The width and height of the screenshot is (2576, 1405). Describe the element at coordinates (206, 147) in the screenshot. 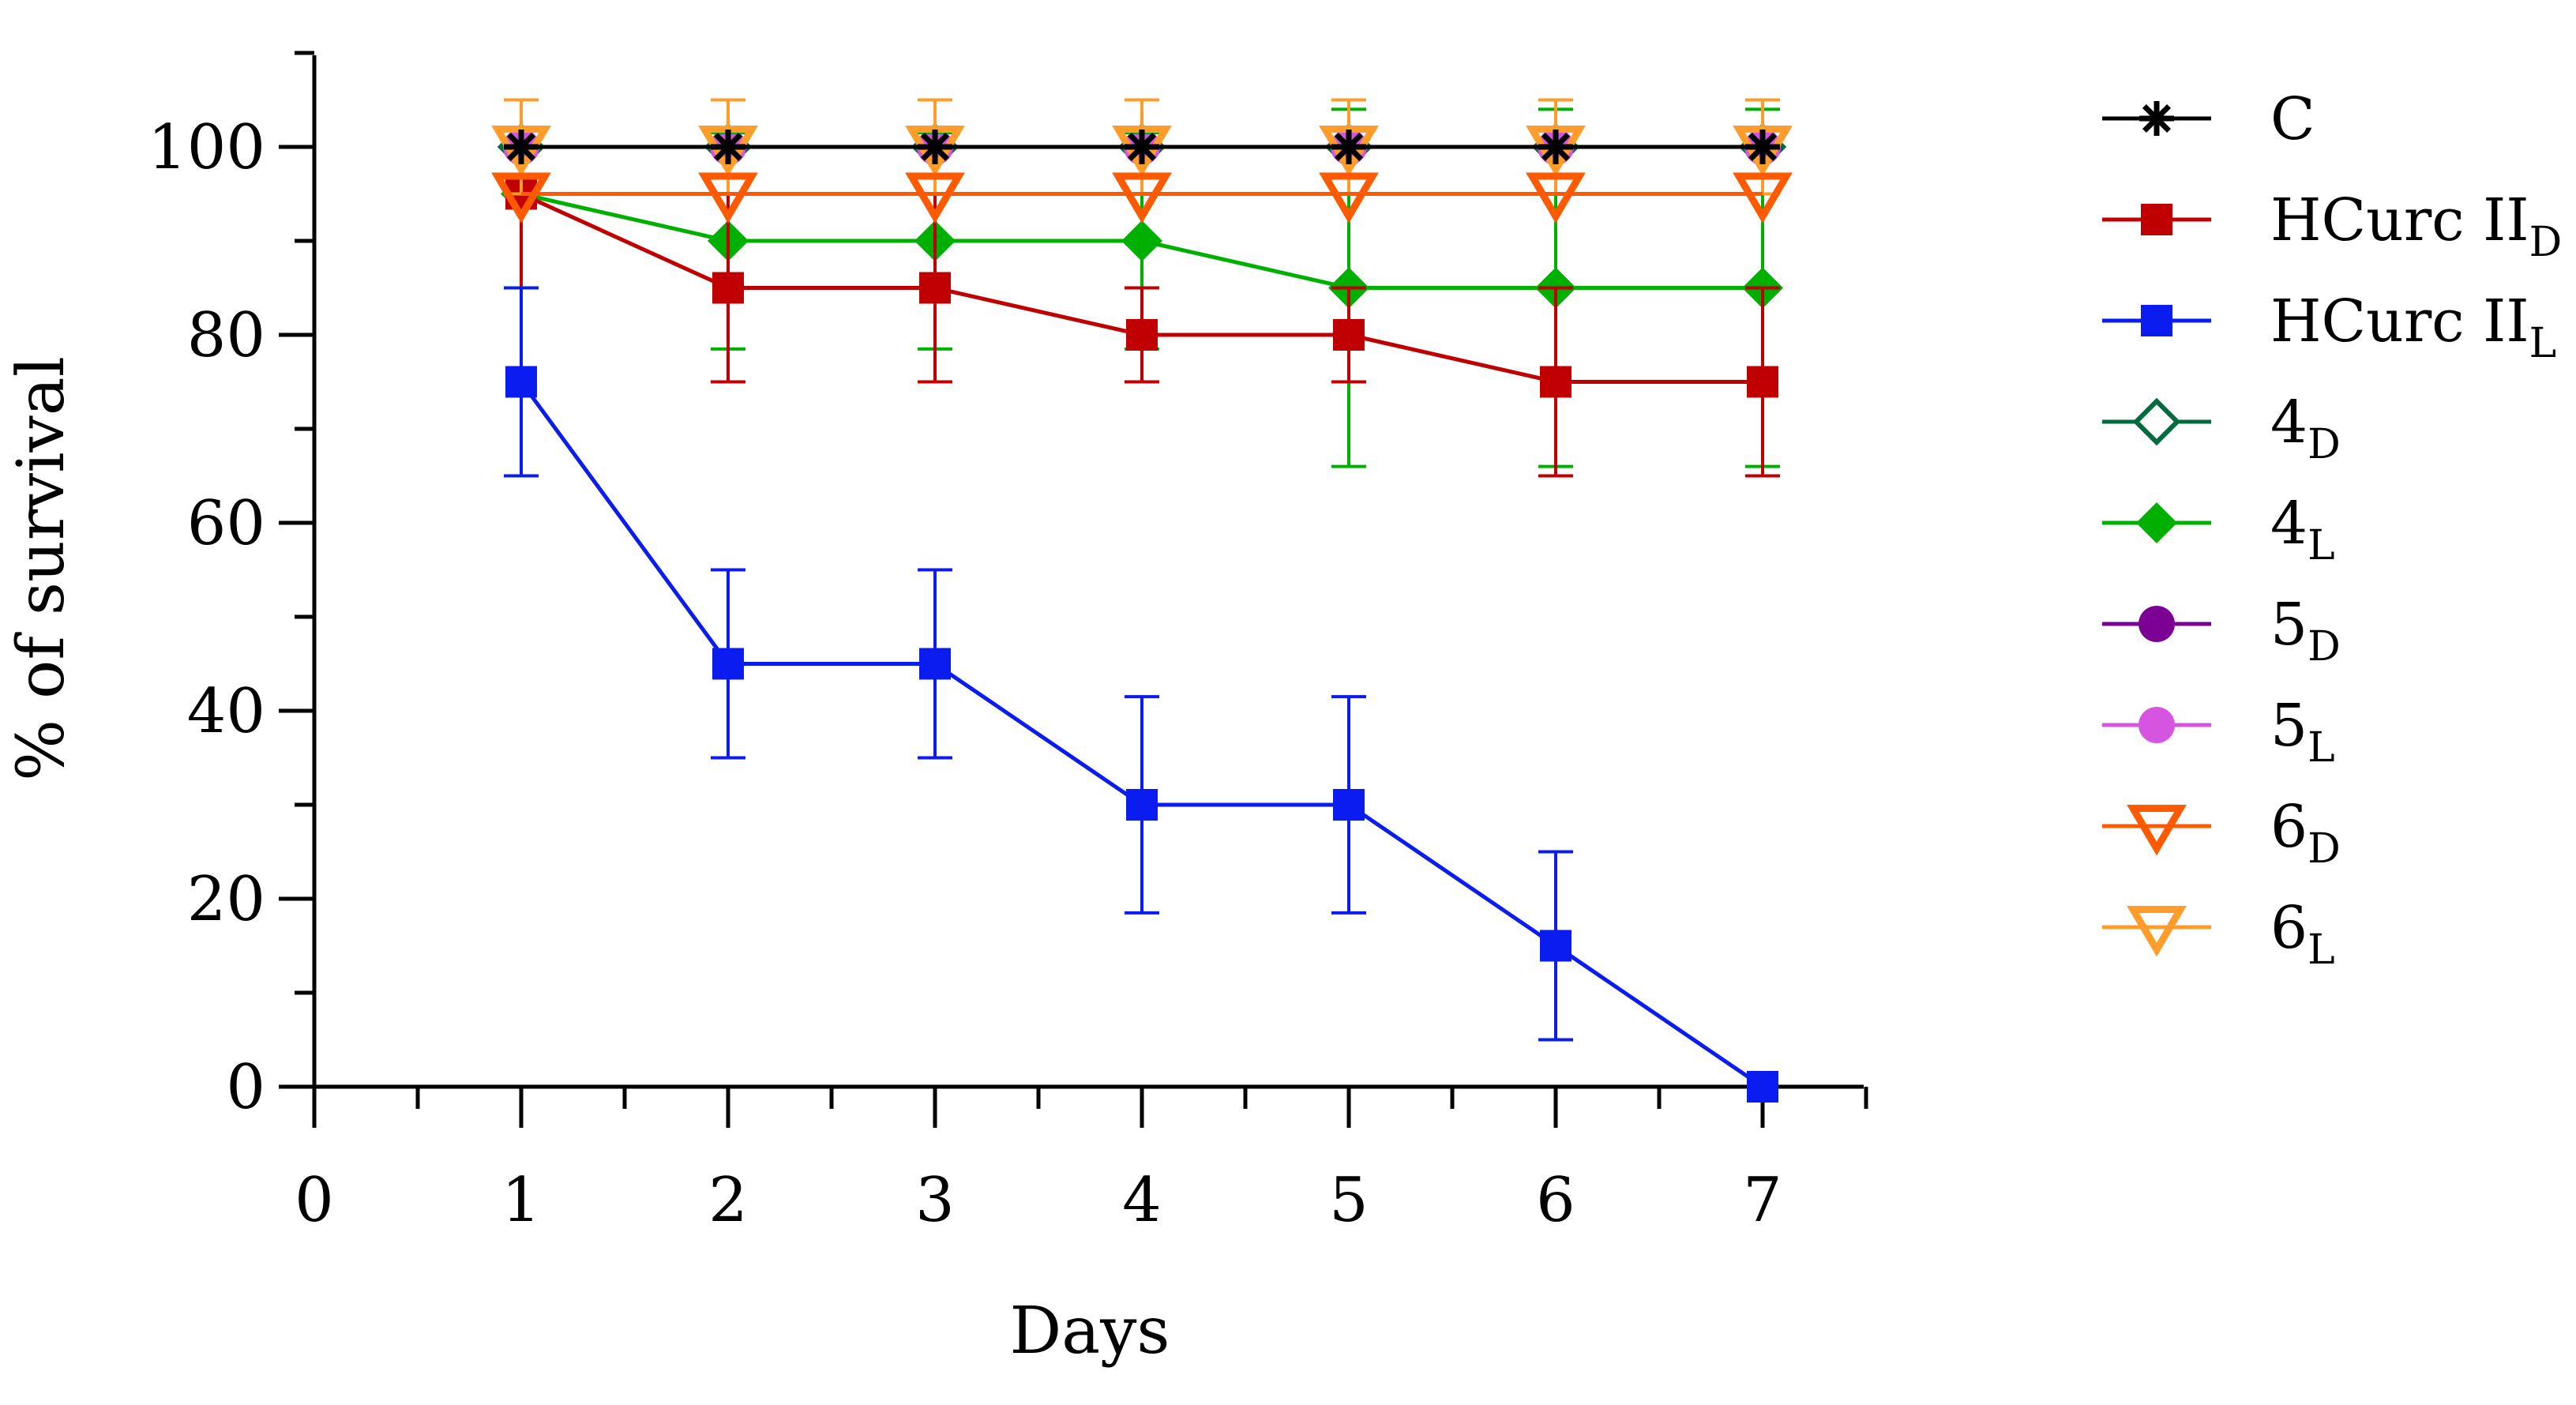

I see `y-tick-label: 100` at that location.